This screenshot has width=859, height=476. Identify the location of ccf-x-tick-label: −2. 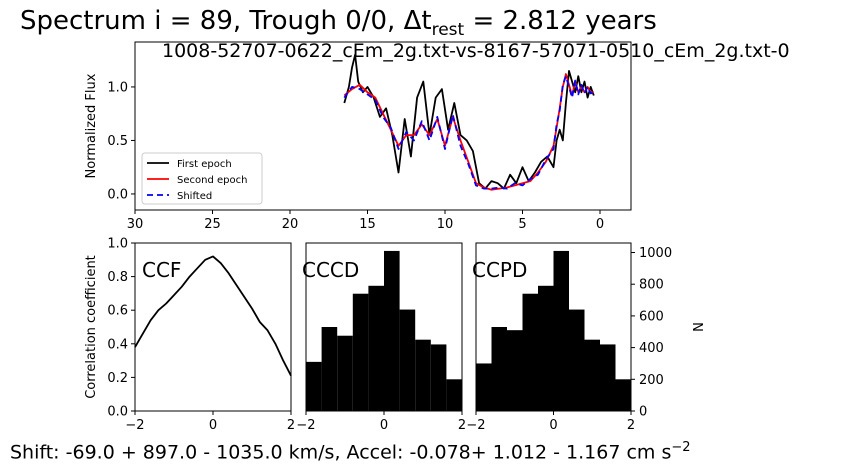
(134, 425).